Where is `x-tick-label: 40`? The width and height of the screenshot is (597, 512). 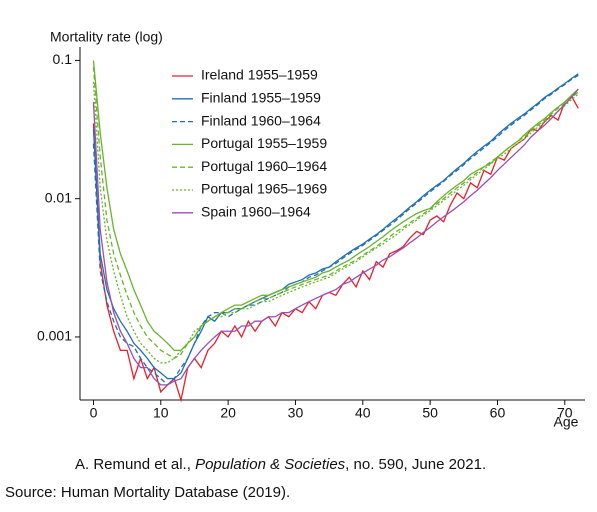 x-tick-label: 40 is located at coordinates (363, 413).